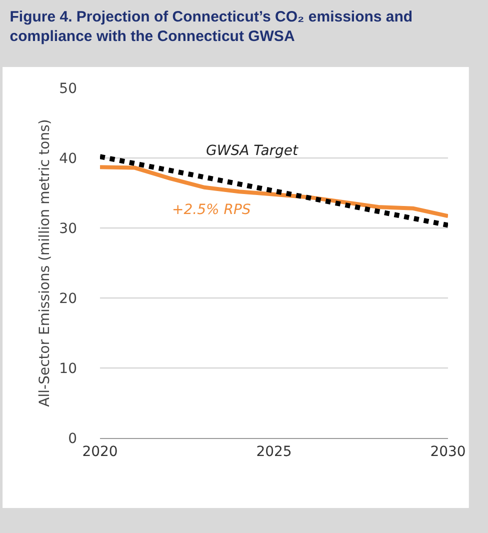 The width and height of the screenshot is (488, 533). What do you see at coordinates (68, 368) in the screenshot?
I see `y-tick-label: 10` at bounding box center [68, 368].